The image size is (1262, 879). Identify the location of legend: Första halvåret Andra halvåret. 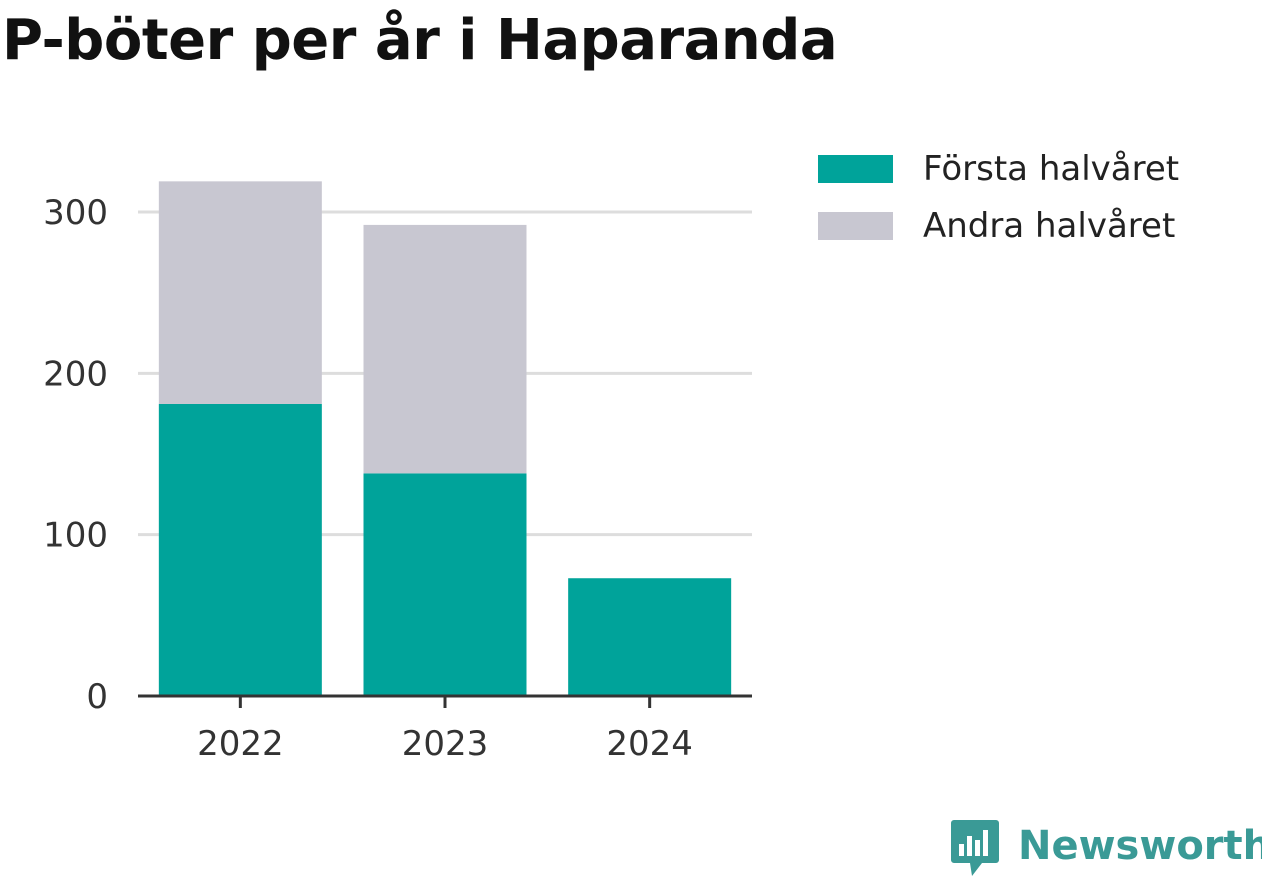
(998, 197).